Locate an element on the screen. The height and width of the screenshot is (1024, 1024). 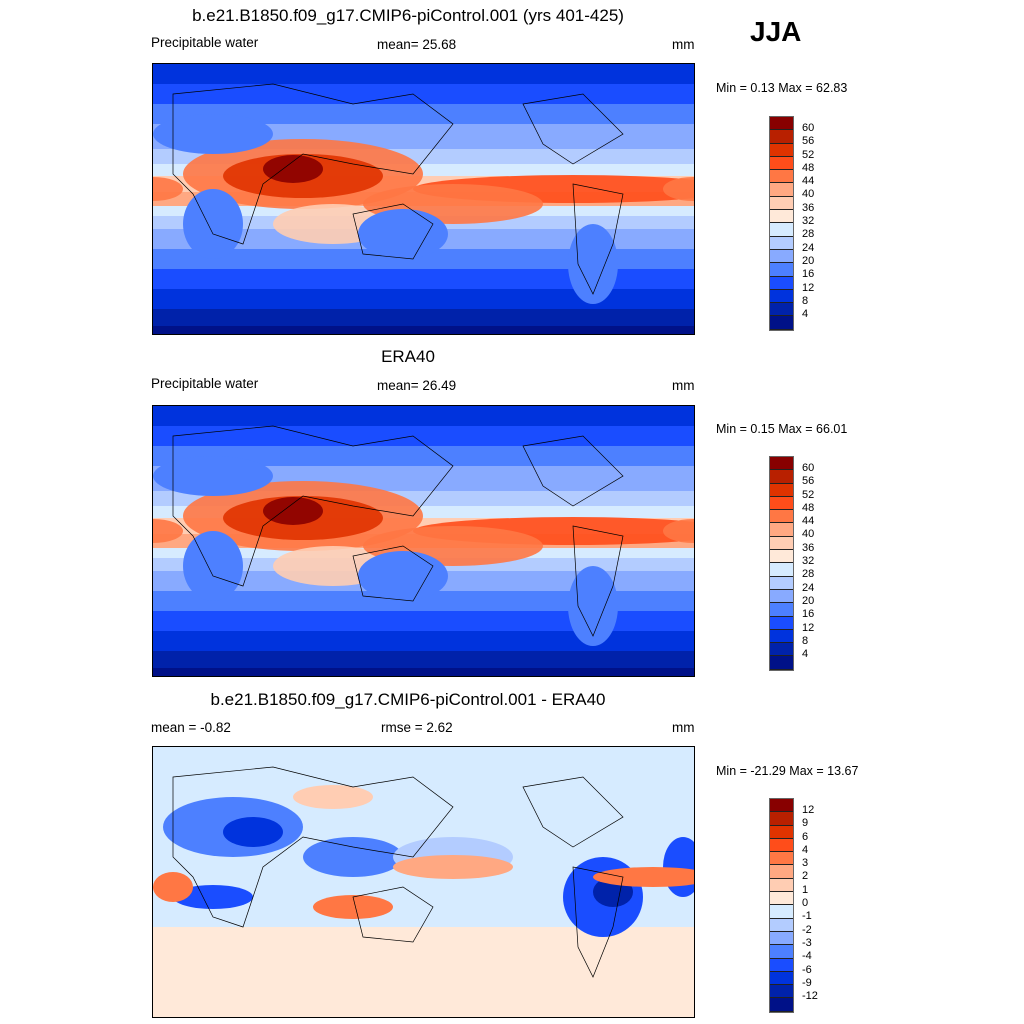
panel-2-units: mm is located at coordinates (683, 385).